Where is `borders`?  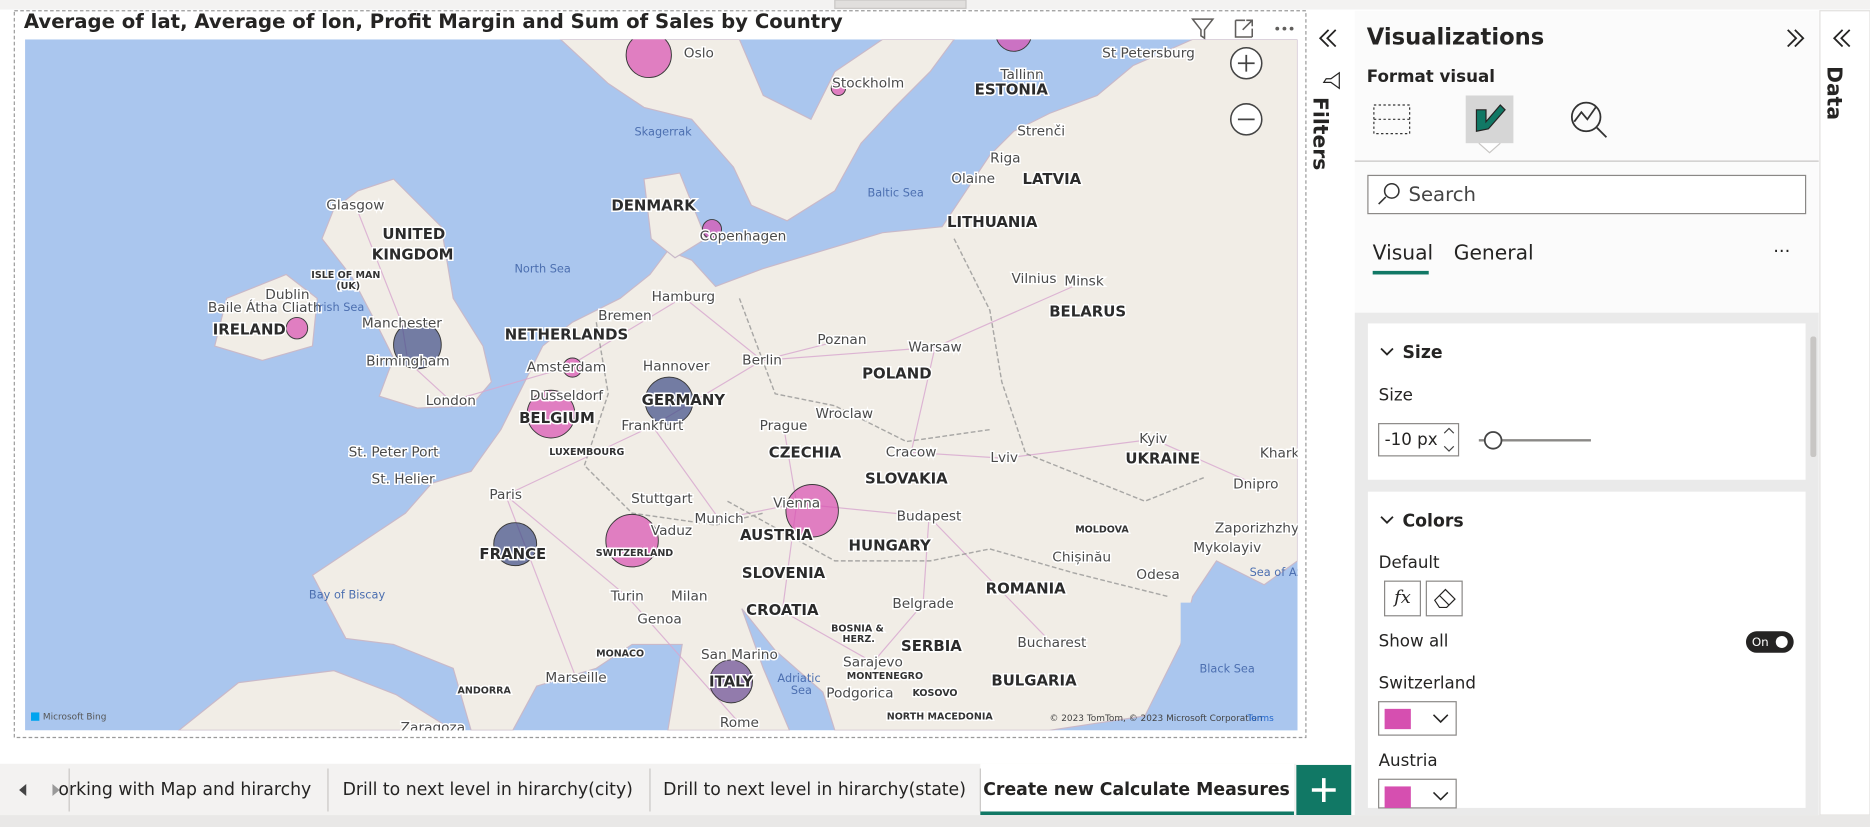
borders is located at coordinates (894, 418).